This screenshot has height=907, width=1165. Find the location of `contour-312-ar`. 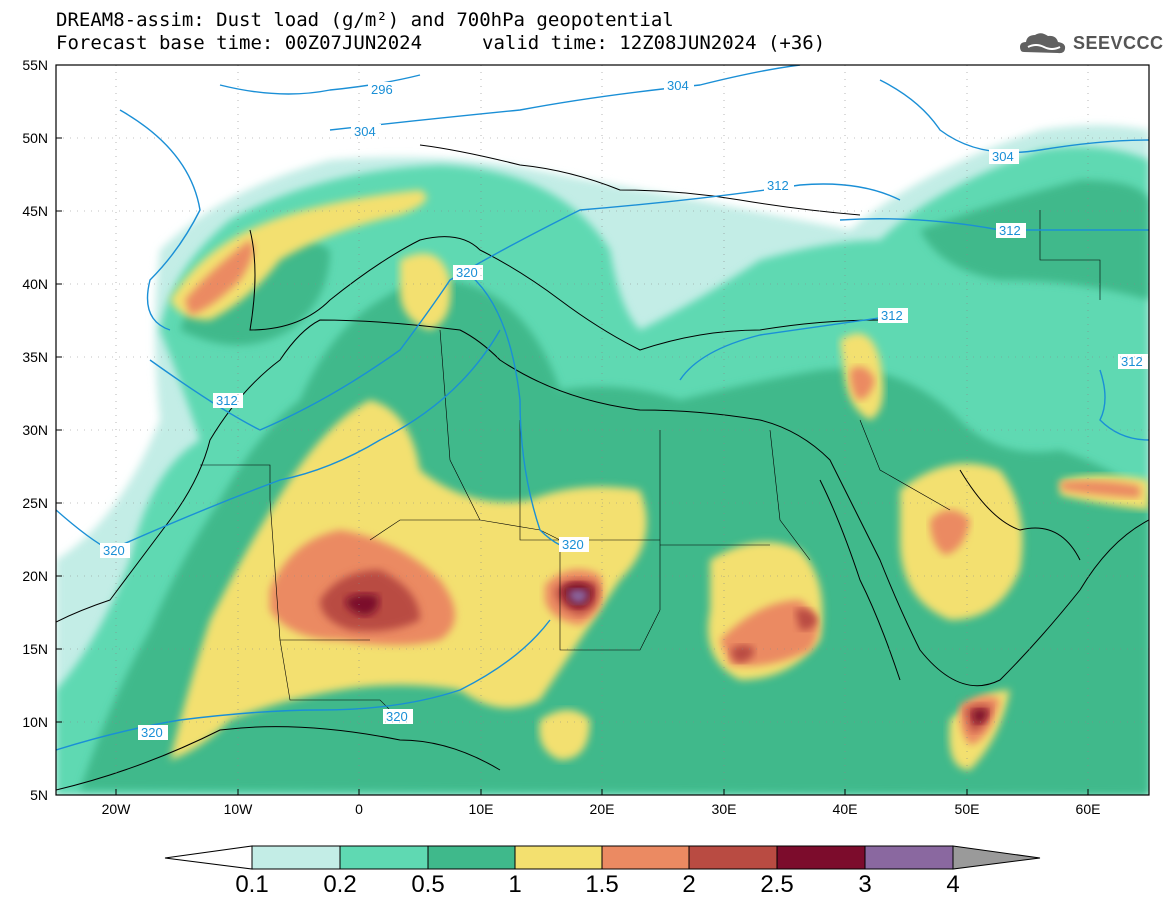

contour-312-ar is located at coordinates (1124, 405).